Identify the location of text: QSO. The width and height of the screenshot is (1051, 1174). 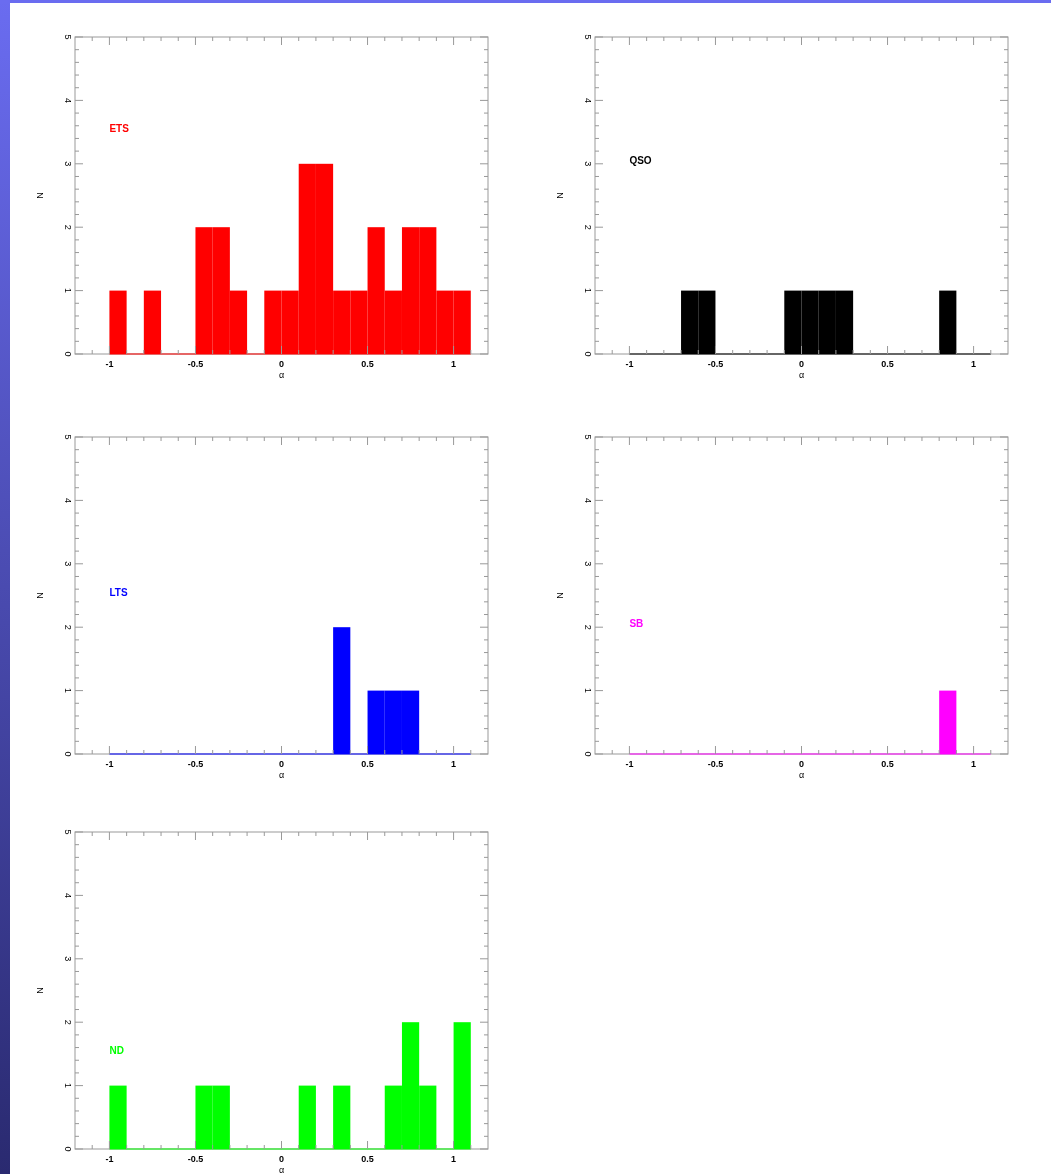
(640, 160).